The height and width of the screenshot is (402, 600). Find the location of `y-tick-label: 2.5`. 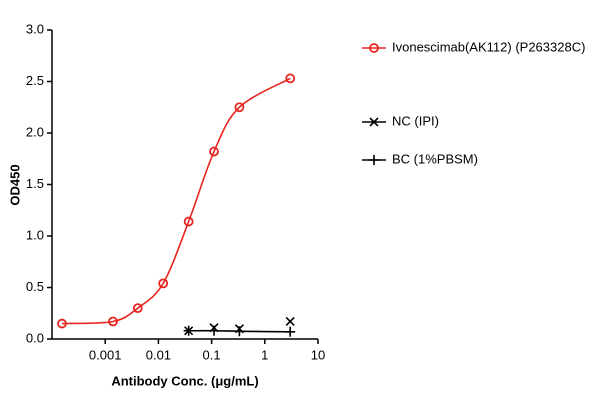

y-tick-label: 2.5 is located at coordinates (35, 80).